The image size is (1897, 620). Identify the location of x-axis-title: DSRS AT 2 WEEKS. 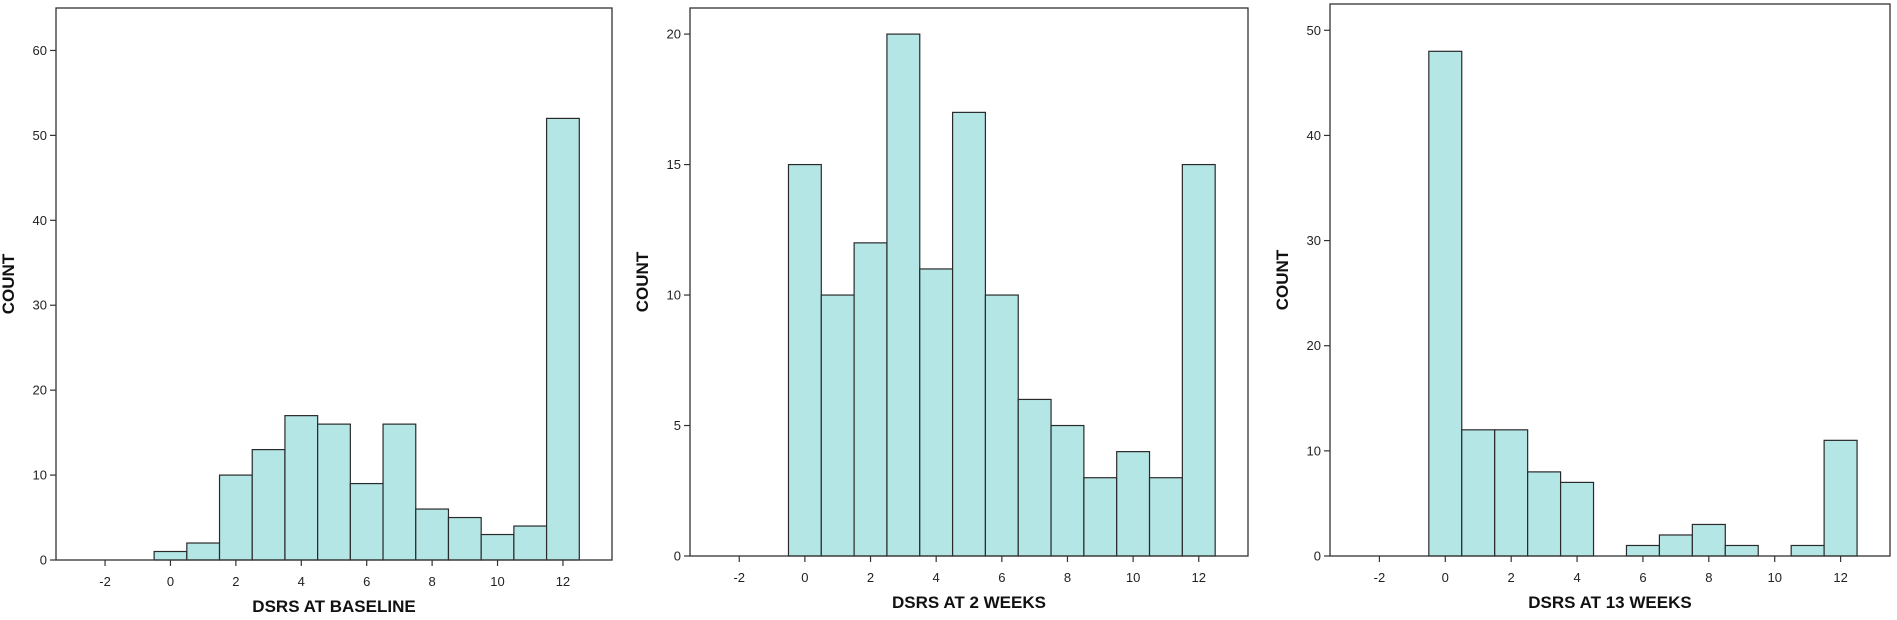
(969, 602).